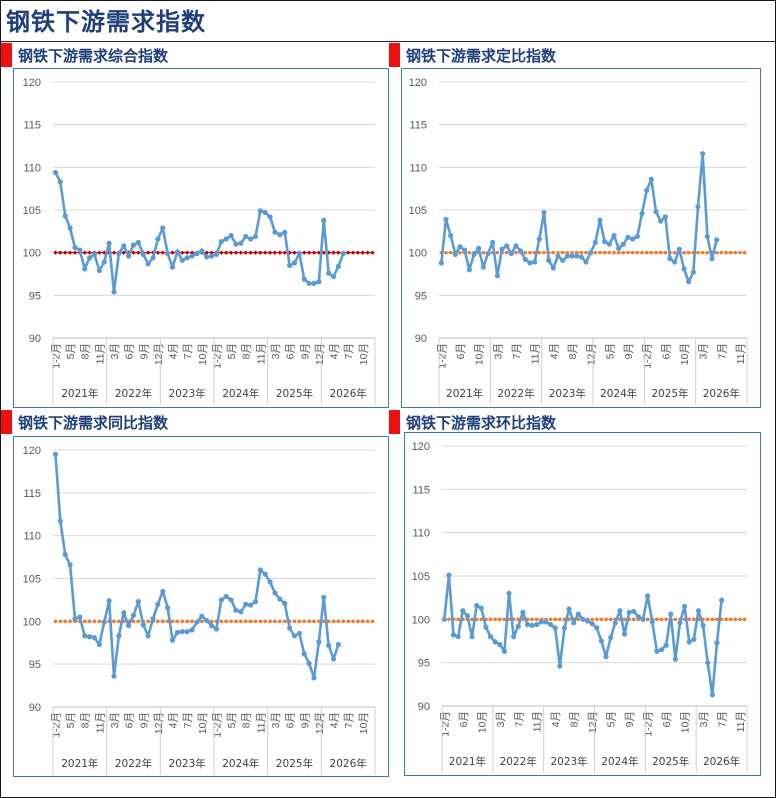  I want to click on x-tick-label: 7月, so click(188, 720).